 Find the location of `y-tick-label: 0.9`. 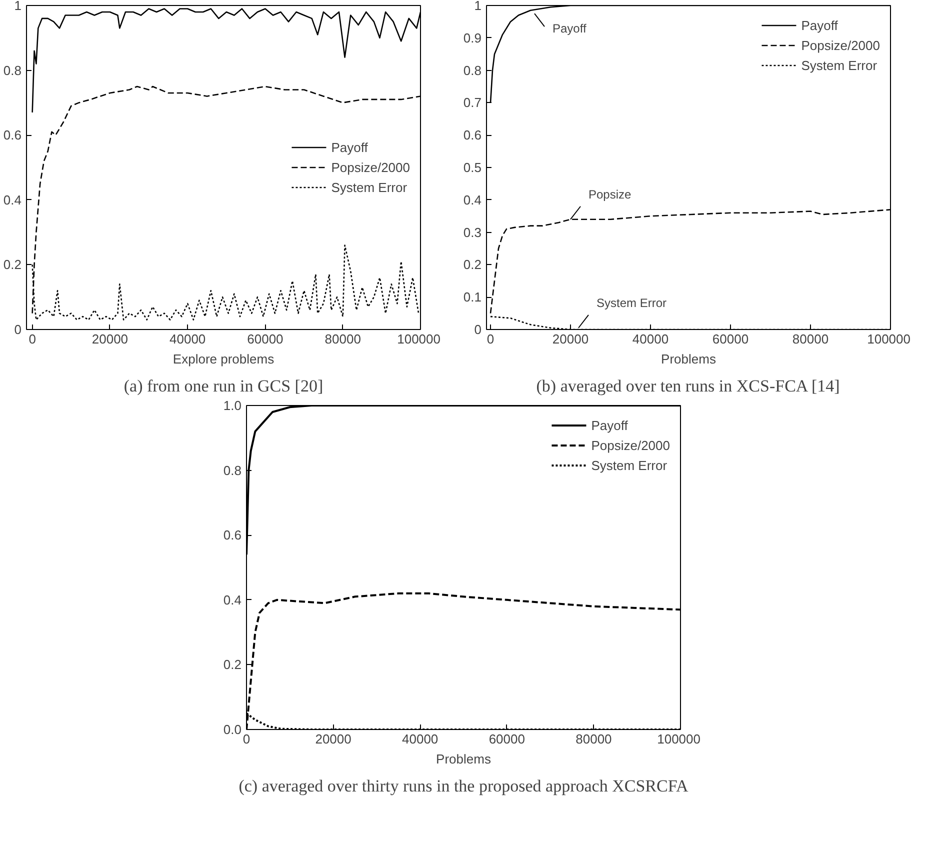

y-tick-label: 0.9 is located at coordinates (472, 38).